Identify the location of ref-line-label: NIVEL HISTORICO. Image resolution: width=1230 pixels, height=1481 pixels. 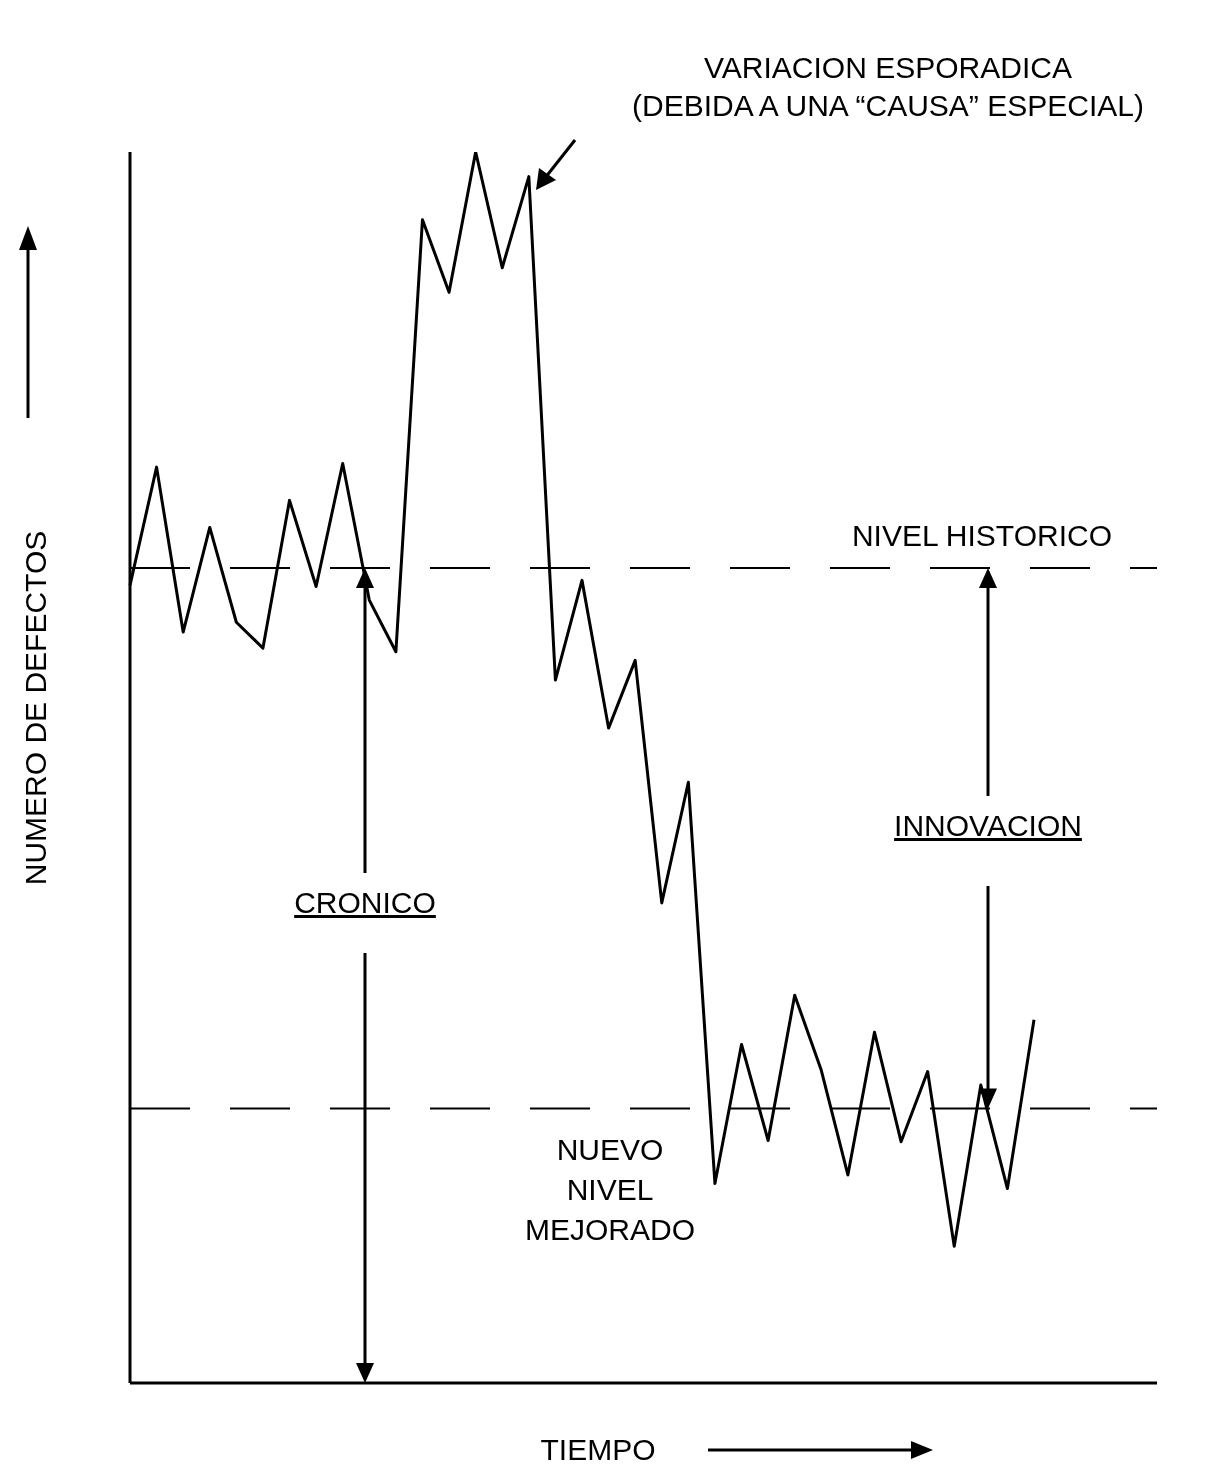
(981, 536).